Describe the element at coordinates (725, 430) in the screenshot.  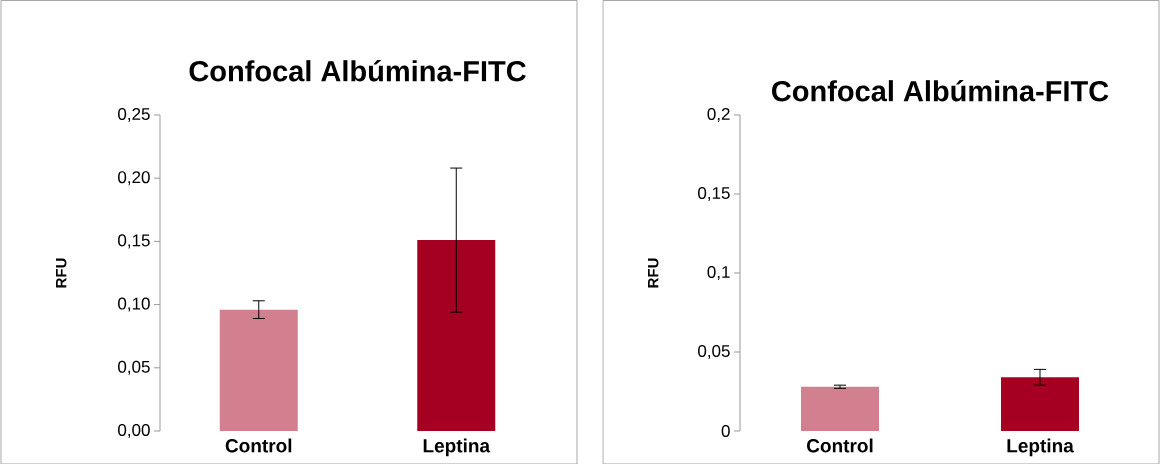
I see `y-tick-label: 0` at that location.